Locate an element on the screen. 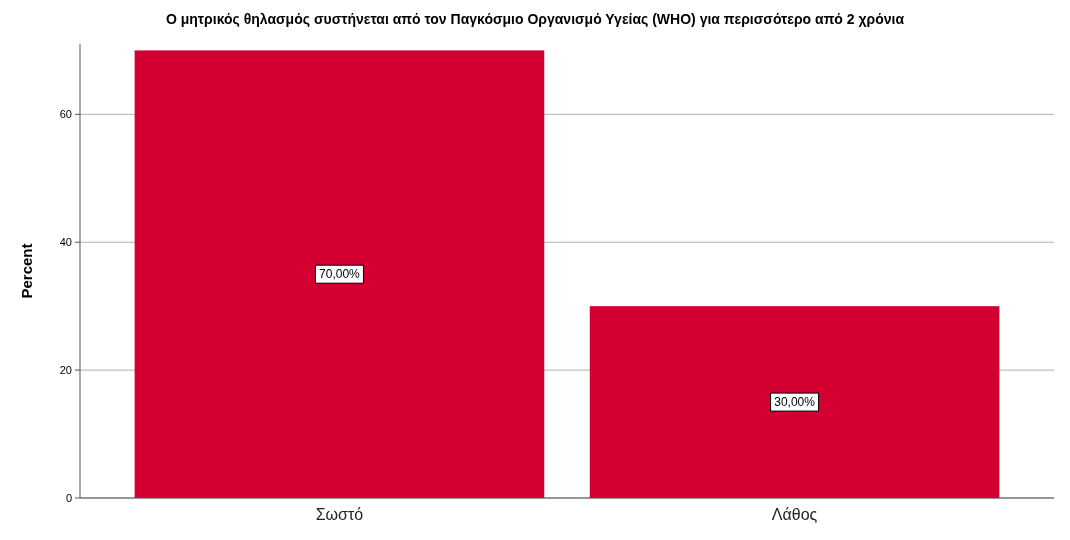 Image resolution: width=1070 pixels, height=540 pixels. x-tick-label: Λάθος is located at coordinates (794, 514).